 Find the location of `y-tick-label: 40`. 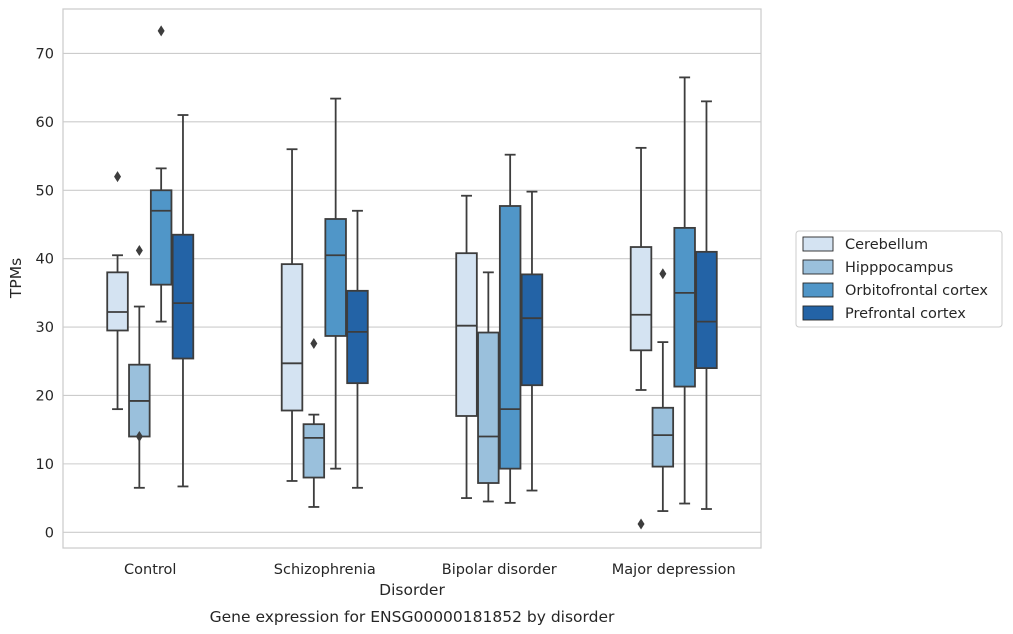

y-tick-label: 40 is located at coordinates (45, 260).